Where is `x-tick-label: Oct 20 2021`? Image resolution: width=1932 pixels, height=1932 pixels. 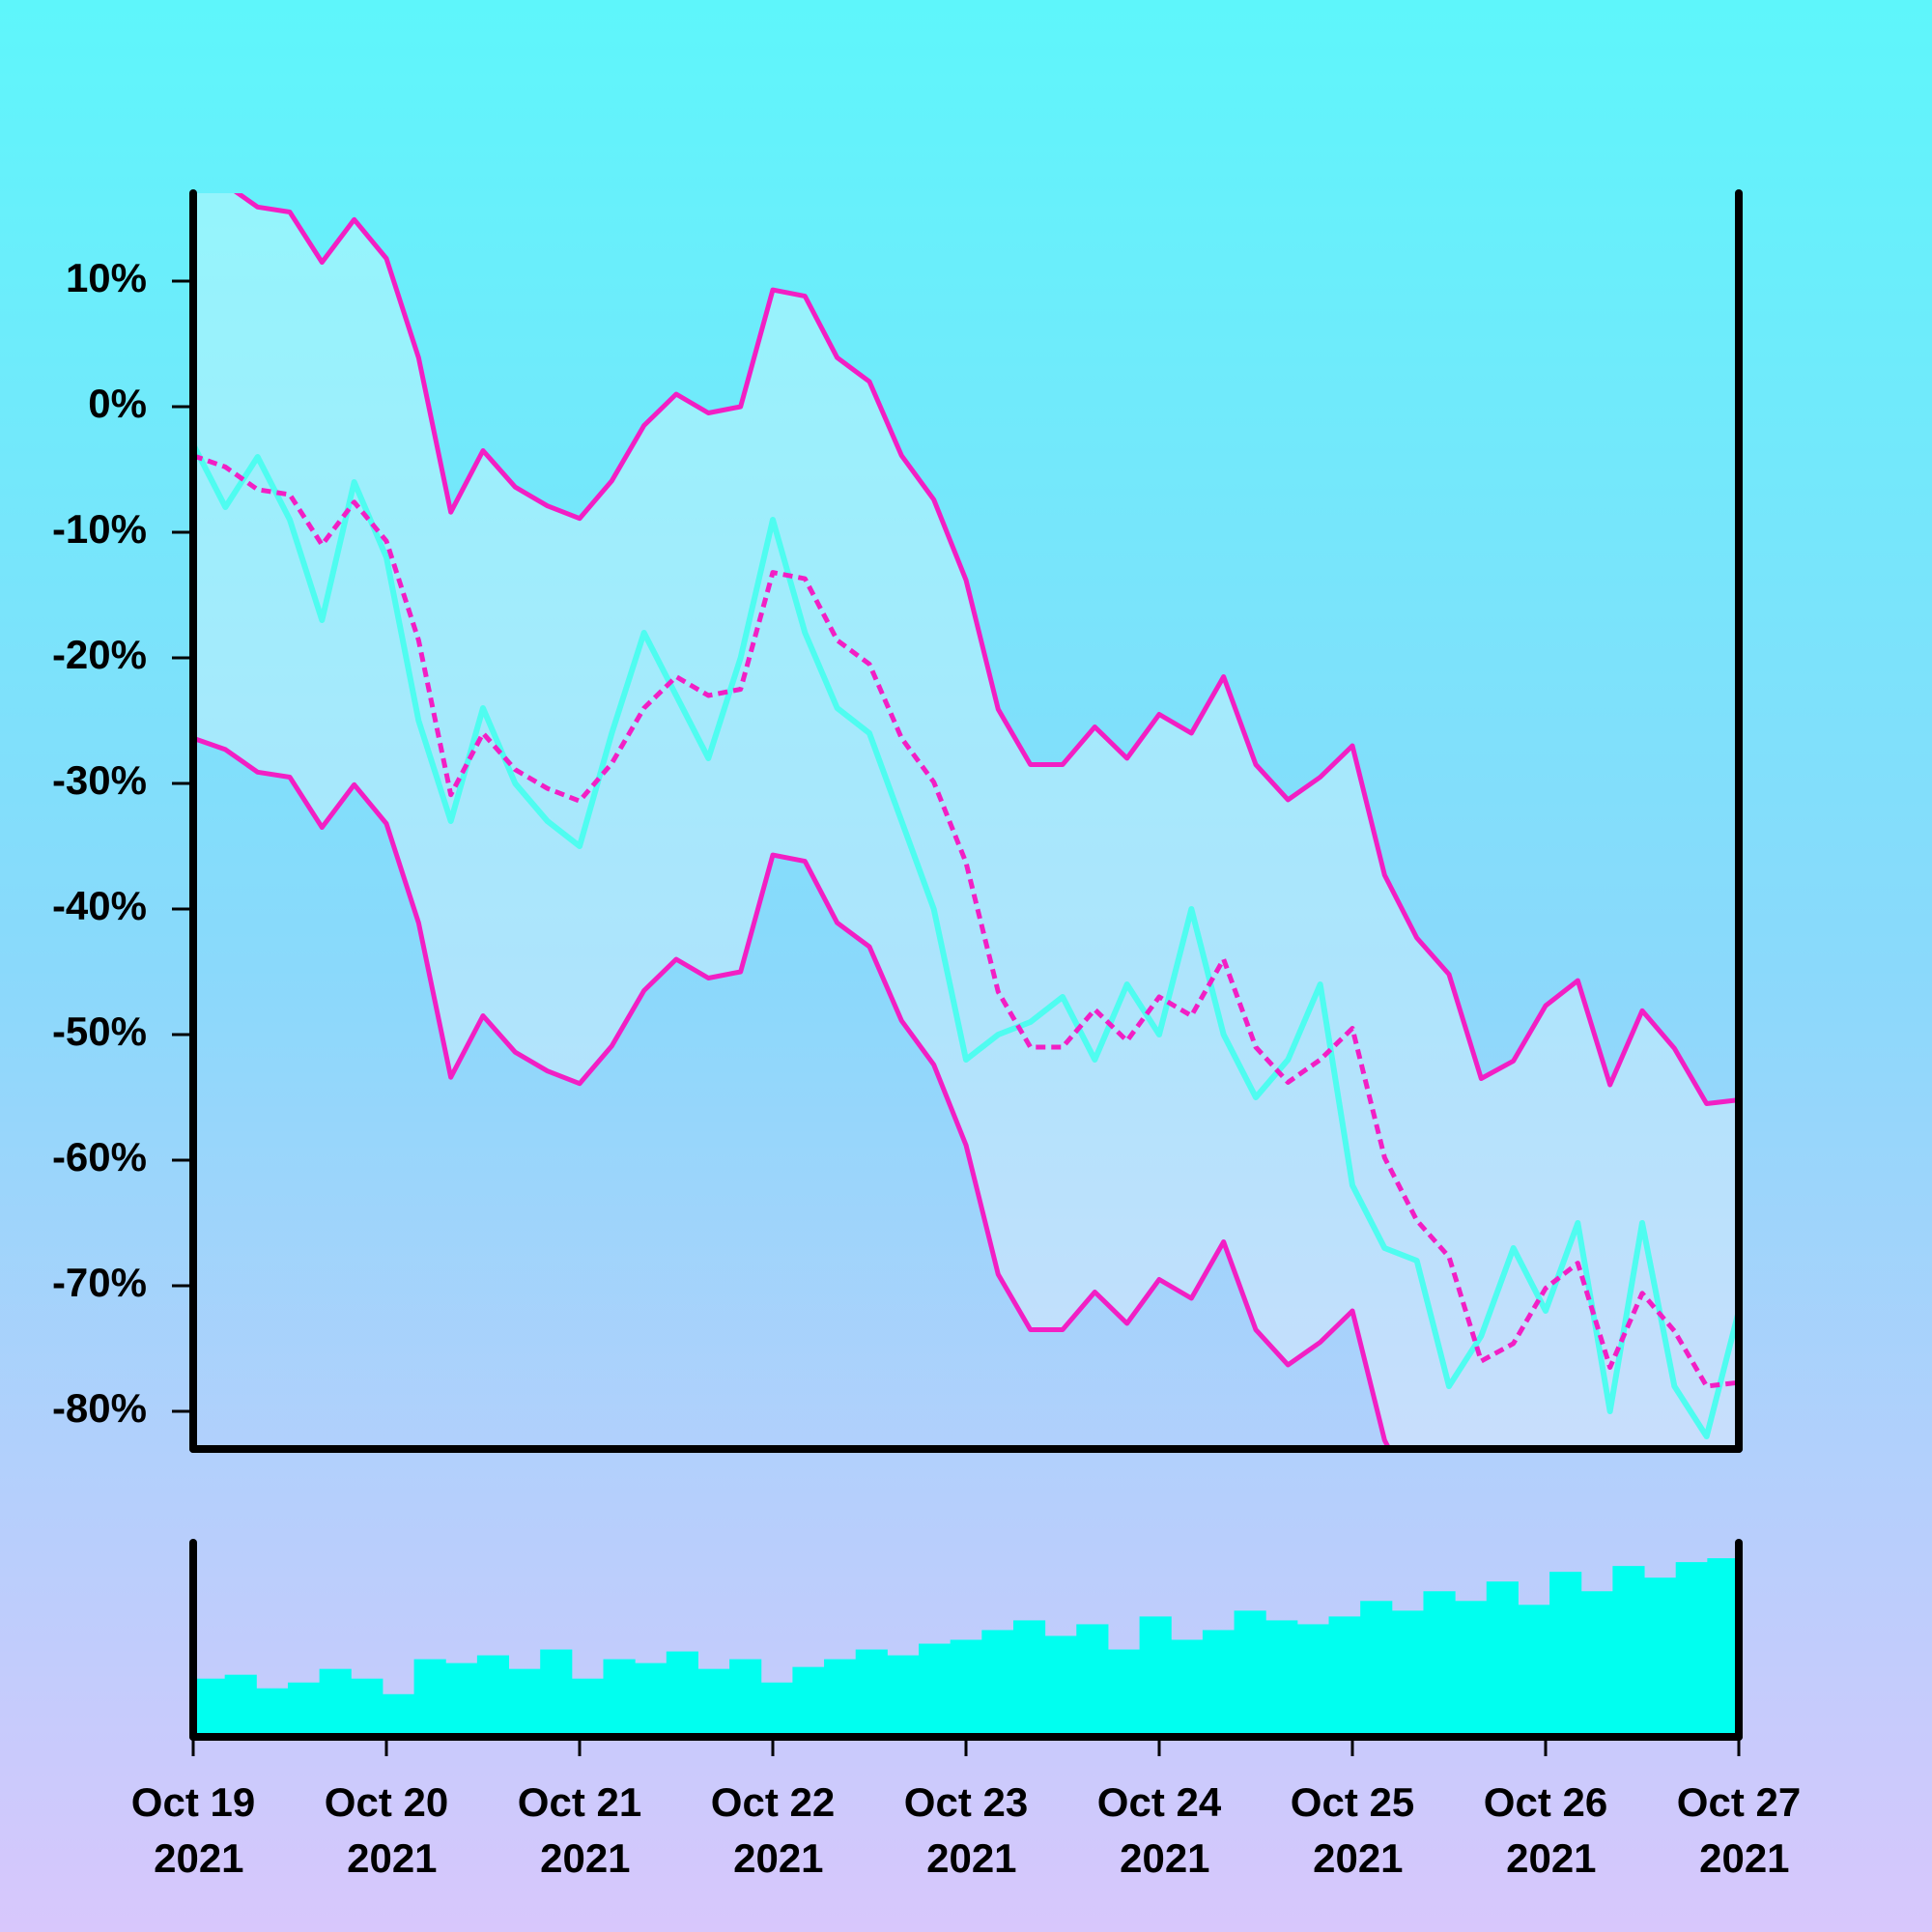 x-tick-label: Oct 20 2021 is located at coordinates (386, 1830).